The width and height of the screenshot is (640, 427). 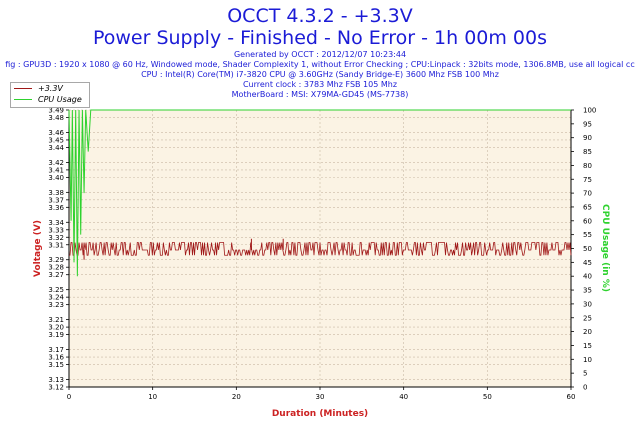 I want to click on y-tick-label: 3.16, so click(x=56, y=358).